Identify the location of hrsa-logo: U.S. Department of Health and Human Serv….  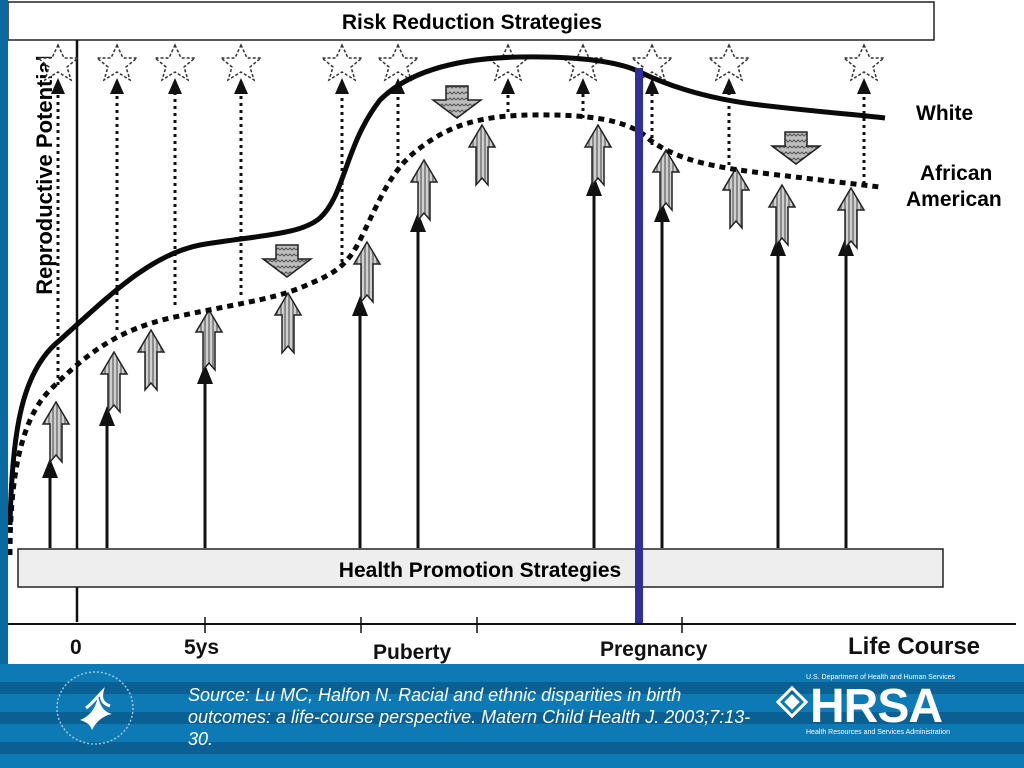
(866, 705).